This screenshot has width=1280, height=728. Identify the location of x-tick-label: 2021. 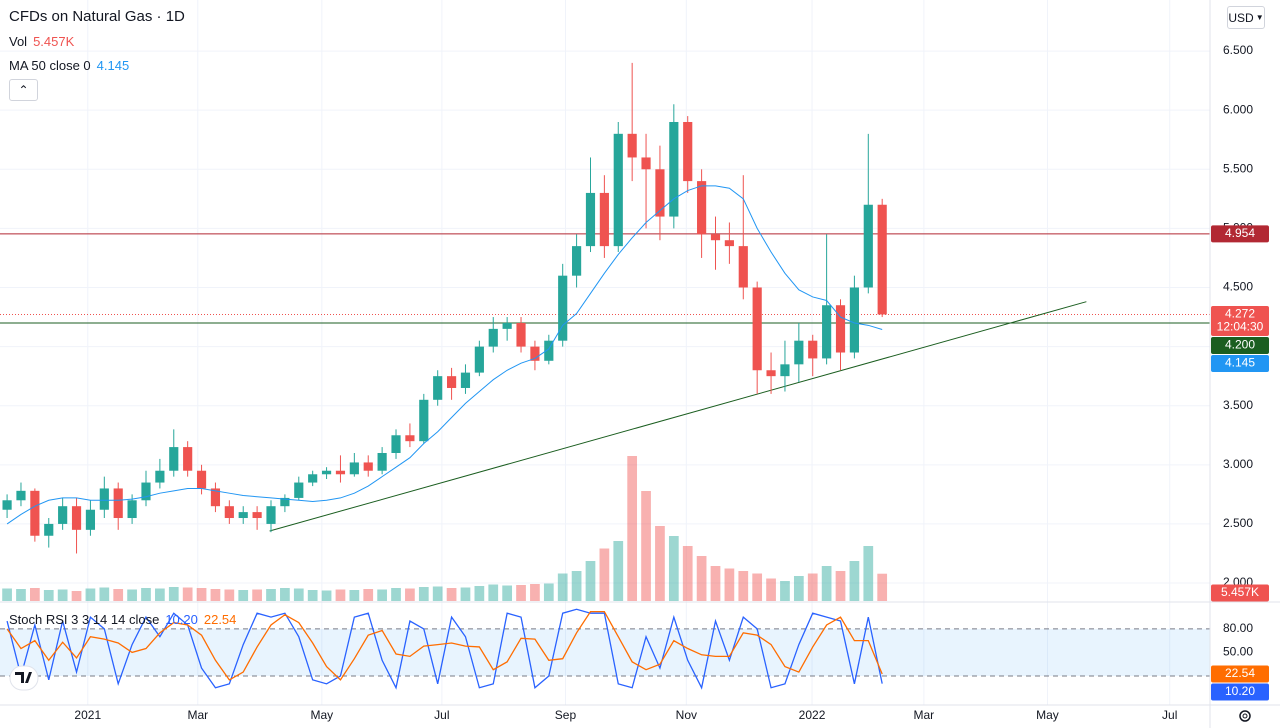
(87, 715).